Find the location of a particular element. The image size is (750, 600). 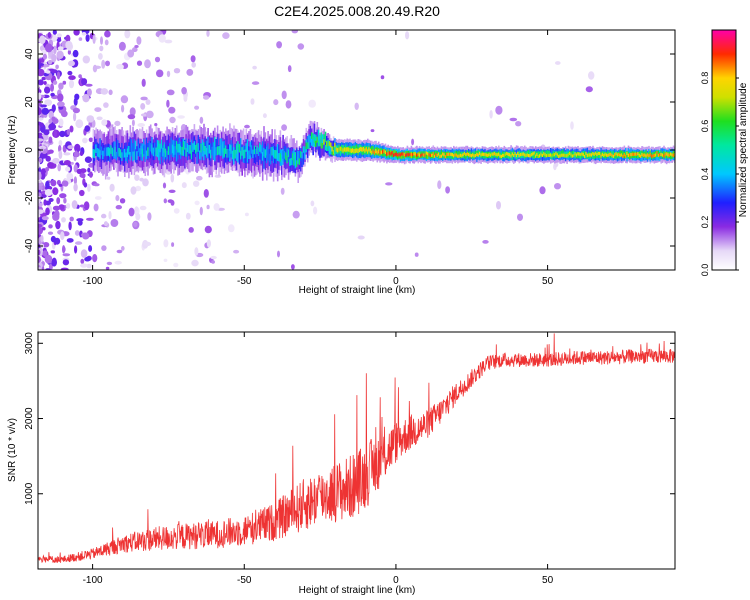

colorbar-tick-label: 0.8 is located at coordinates (705, 78).